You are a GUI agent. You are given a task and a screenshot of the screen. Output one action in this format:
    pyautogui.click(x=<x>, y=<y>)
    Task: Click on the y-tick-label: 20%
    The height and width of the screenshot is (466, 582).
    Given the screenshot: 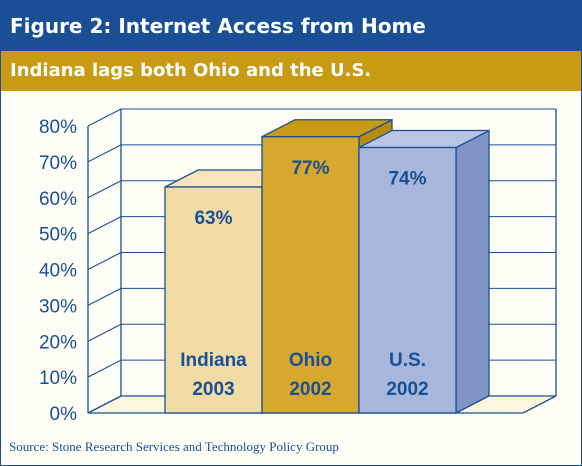 What is the action you would take?
    pyautogui.click(x=58, y=342)
    